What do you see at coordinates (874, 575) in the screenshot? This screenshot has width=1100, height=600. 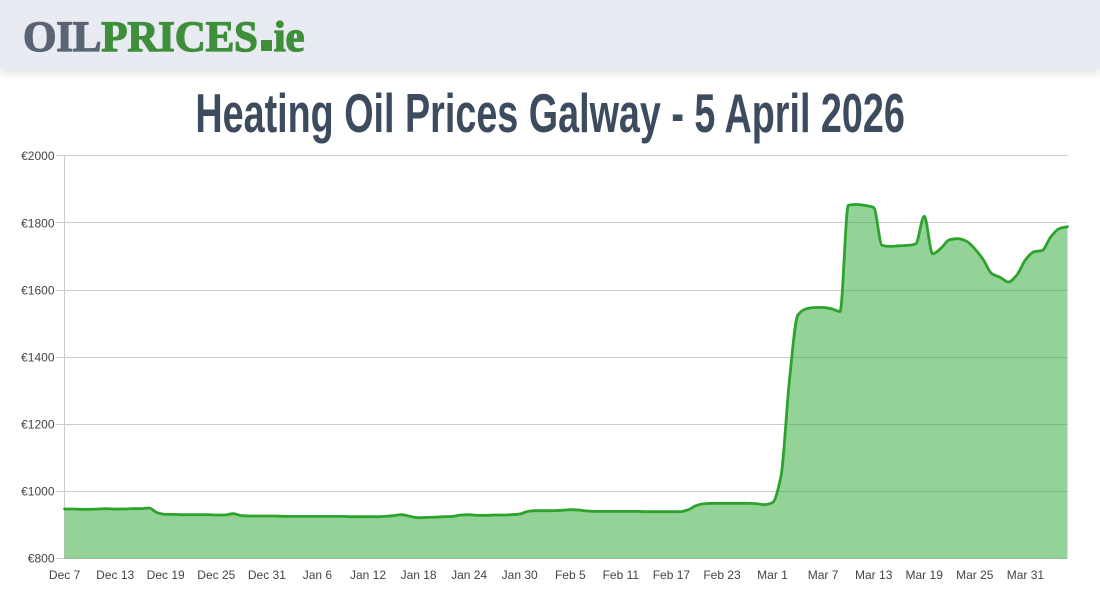 I see `svg-text: Mar 13` at bounding box center [874, 575].